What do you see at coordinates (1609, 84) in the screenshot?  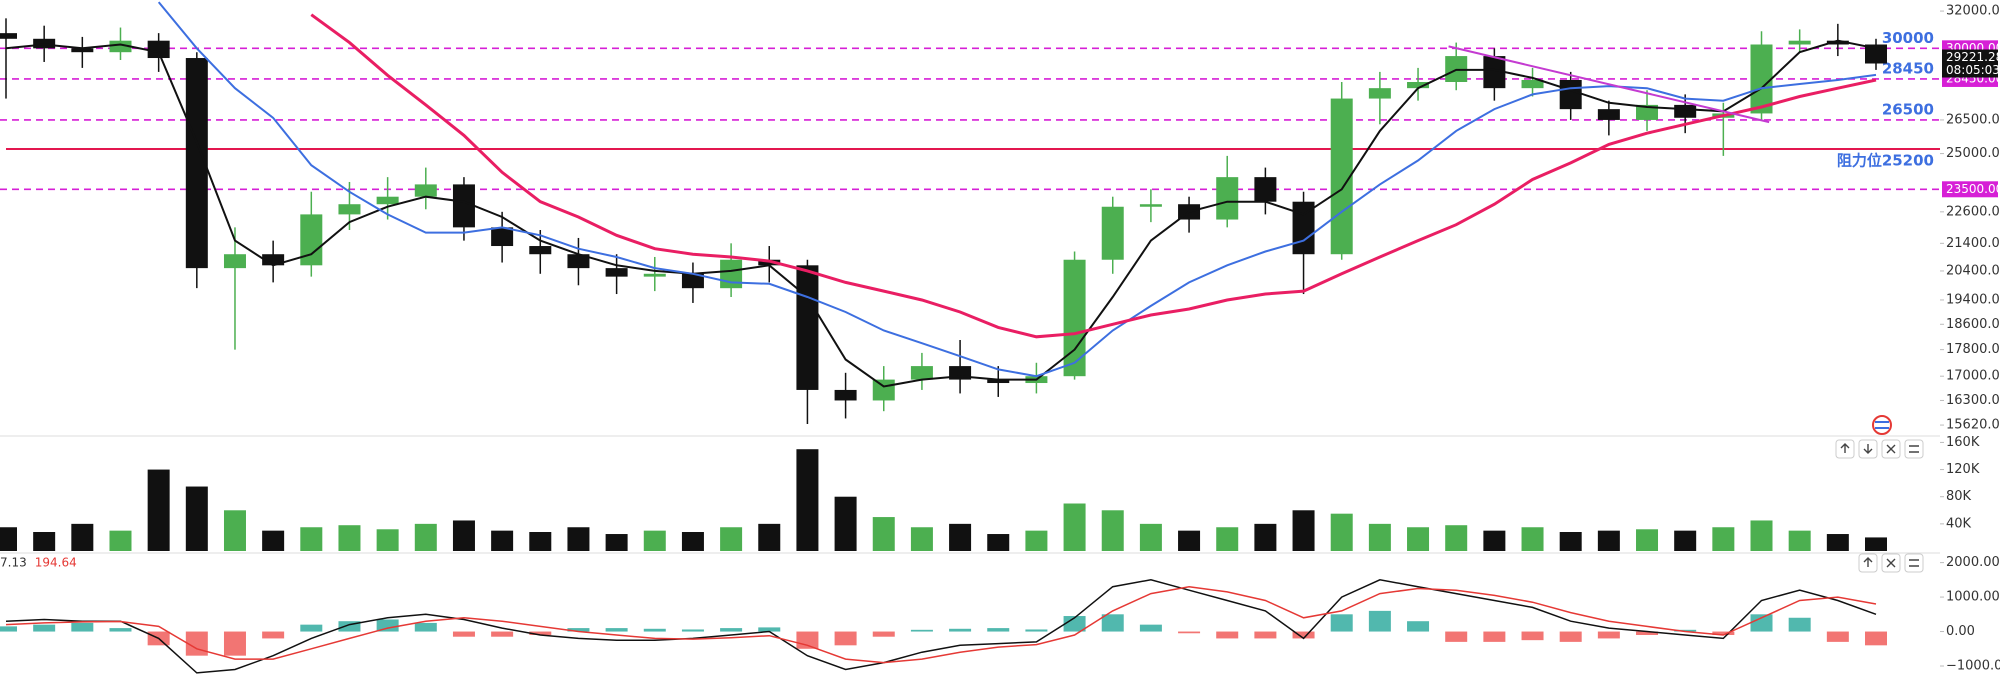 I see `trendline` at bounding box center [1609, 84].